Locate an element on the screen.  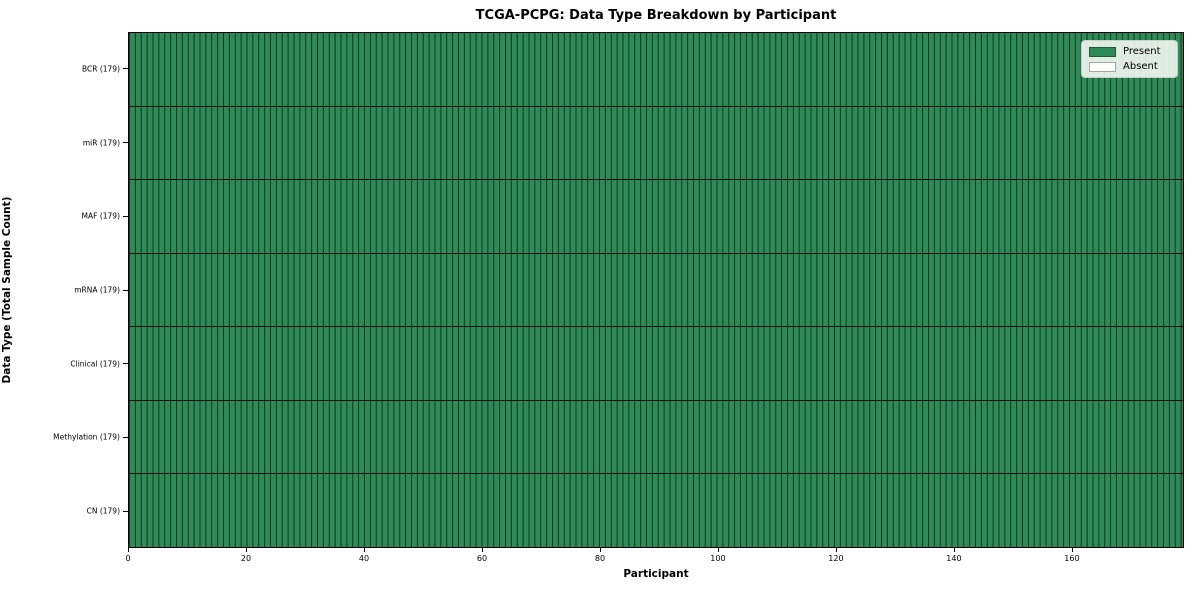
x-tick-label: 40 is located at coordinates (364, 558).